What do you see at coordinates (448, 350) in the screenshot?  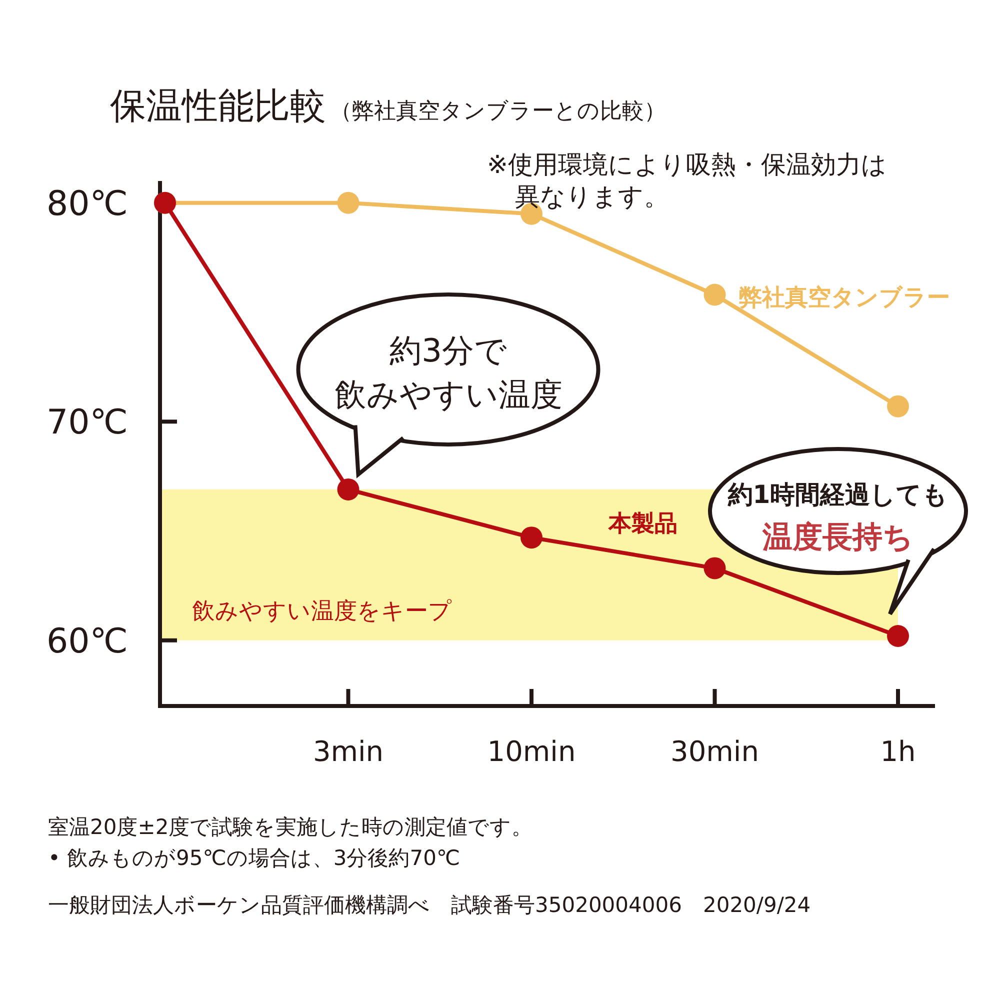 I see `annotation: 約3分で` at bounding box center [448, 350].